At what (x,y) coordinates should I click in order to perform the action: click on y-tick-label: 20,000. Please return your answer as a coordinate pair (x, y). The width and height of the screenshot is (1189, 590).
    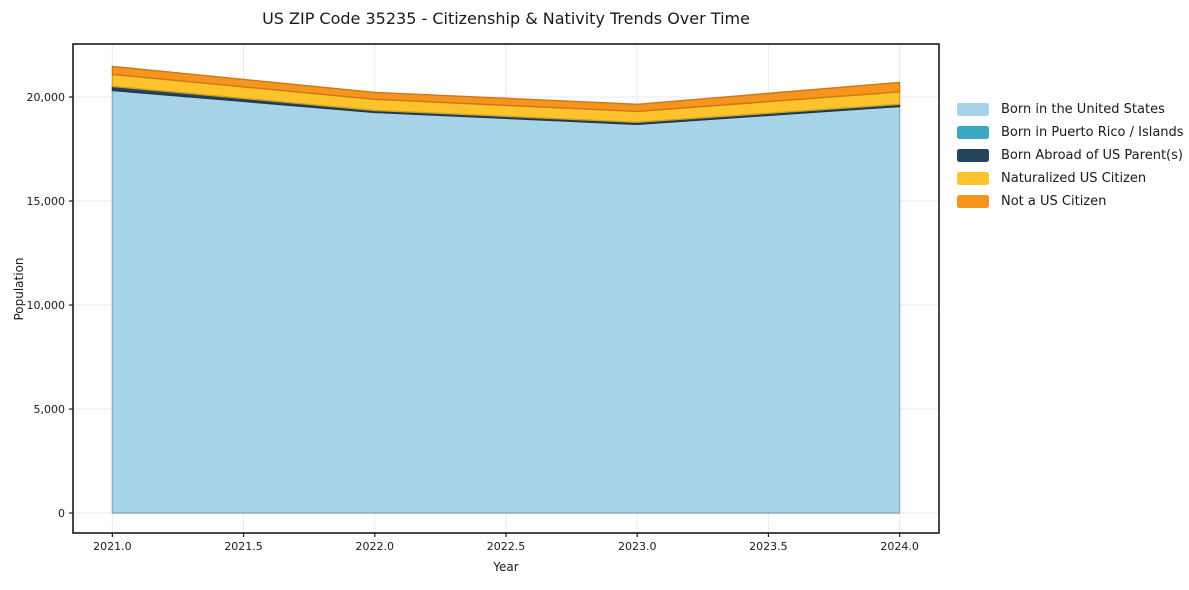
    Looking at the image, I should click on (46, 97).